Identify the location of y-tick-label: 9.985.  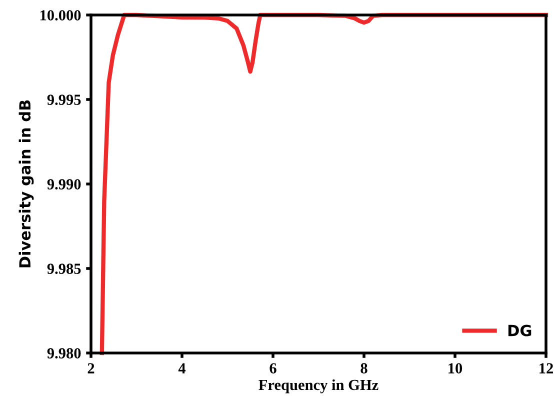
(64, 269).